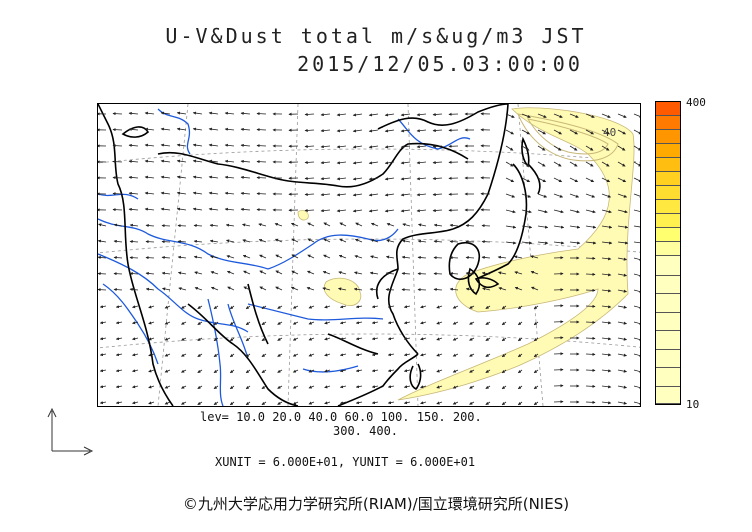 The image size is (752, 532). Describe the element at coordinates (366, 431) in the screenshot. I see `level-legend-line2: 300. 400.` at that location.